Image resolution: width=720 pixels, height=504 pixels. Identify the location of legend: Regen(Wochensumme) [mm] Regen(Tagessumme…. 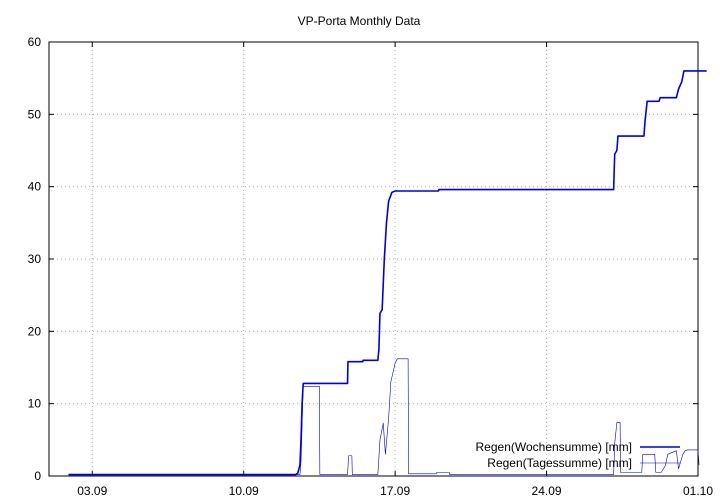
(578, 455).